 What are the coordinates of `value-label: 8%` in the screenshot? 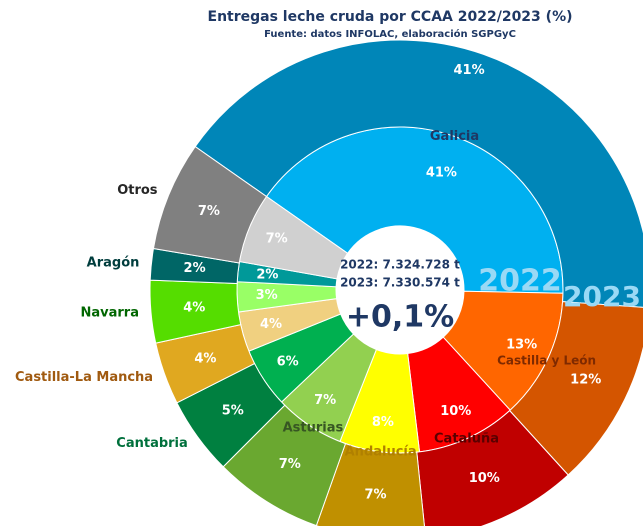 It's located at (383, 422).